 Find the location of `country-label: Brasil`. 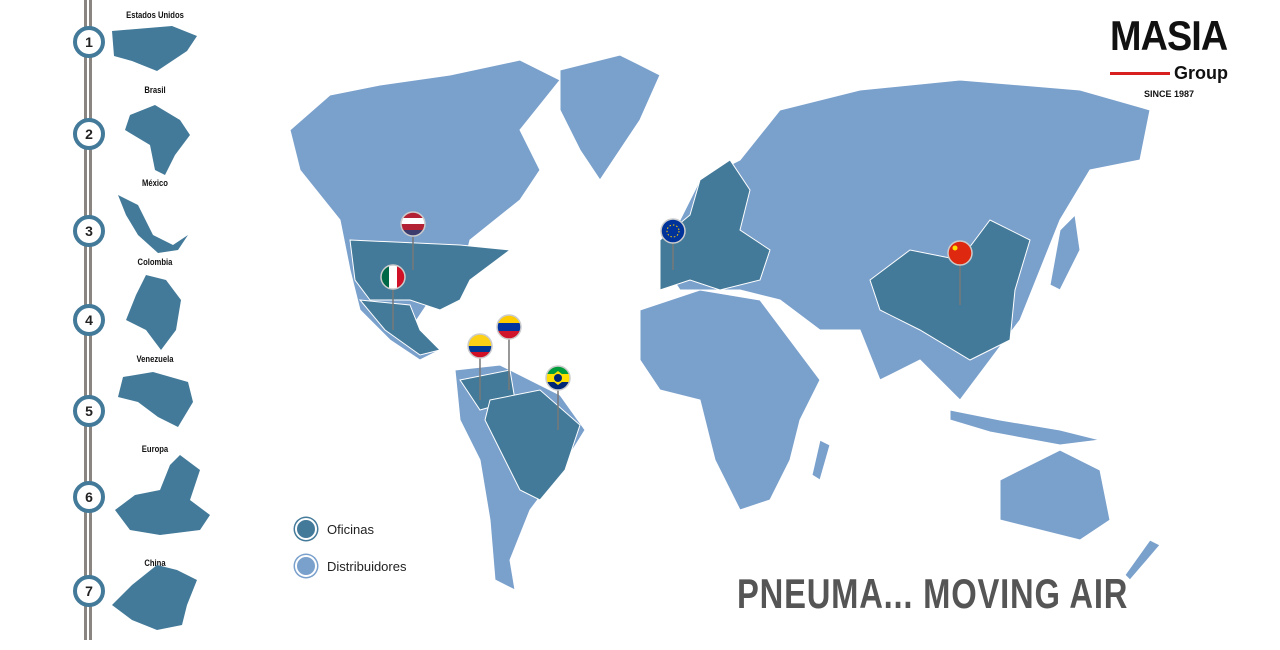

country-label: Brasil is located at coordinates (155, 90).